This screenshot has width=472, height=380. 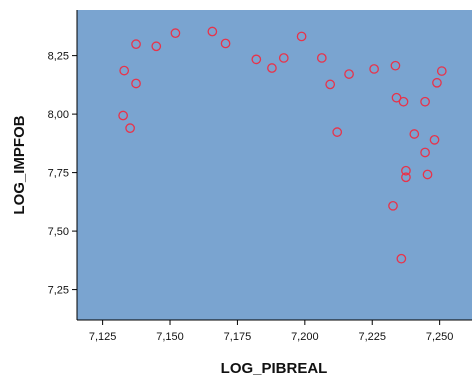 I want to click on x-axis-label: LOG_PIBREAL, so click(x=274, y=368).